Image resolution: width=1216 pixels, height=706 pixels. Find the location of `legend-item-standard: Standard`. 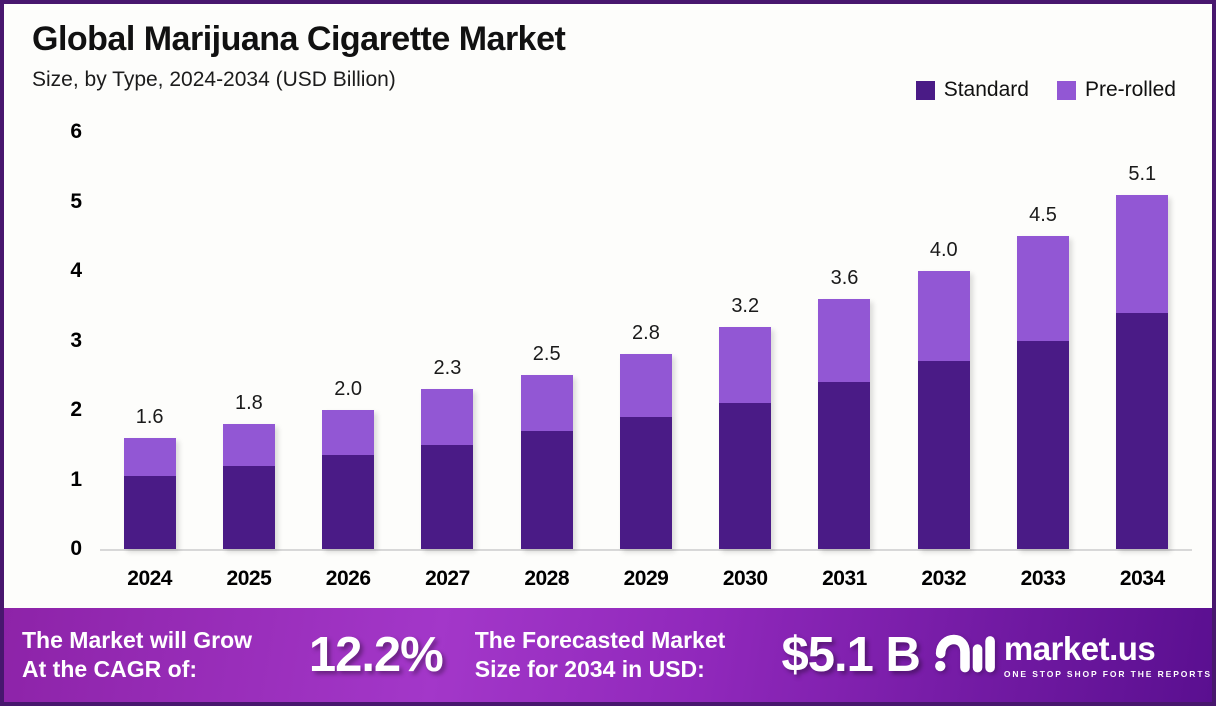

legend-item-standard: Standard is located at coordinates (972, 90).